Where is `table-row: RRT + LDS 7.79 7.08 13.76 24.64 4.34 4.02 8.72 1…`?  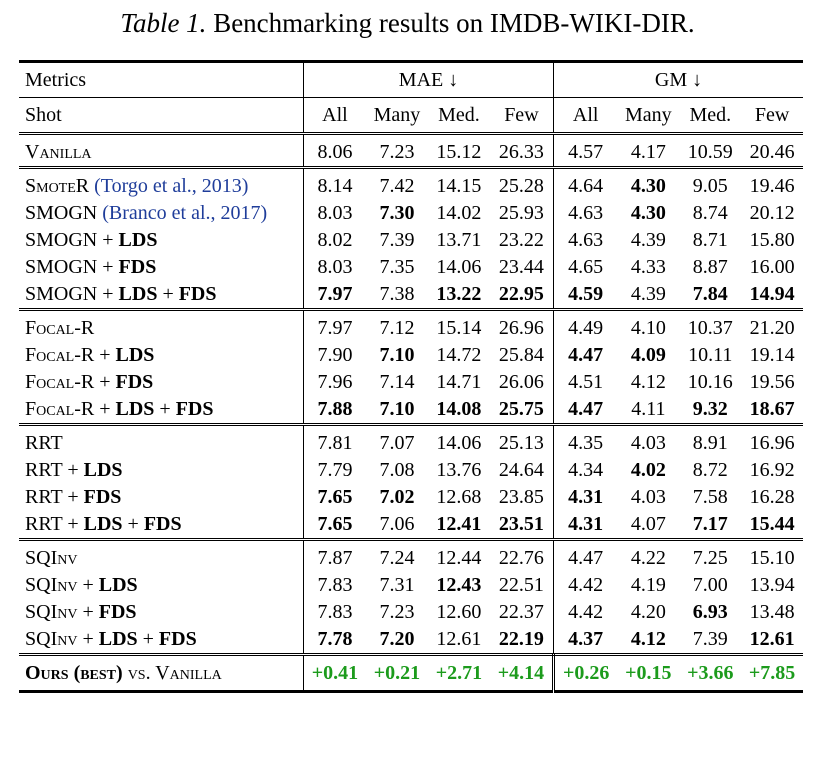
table-row: RRT + LDS 7.79 7.08 13.76 24.64 4.34 4.02 8.72 1… is located at coordinates (411, 470).